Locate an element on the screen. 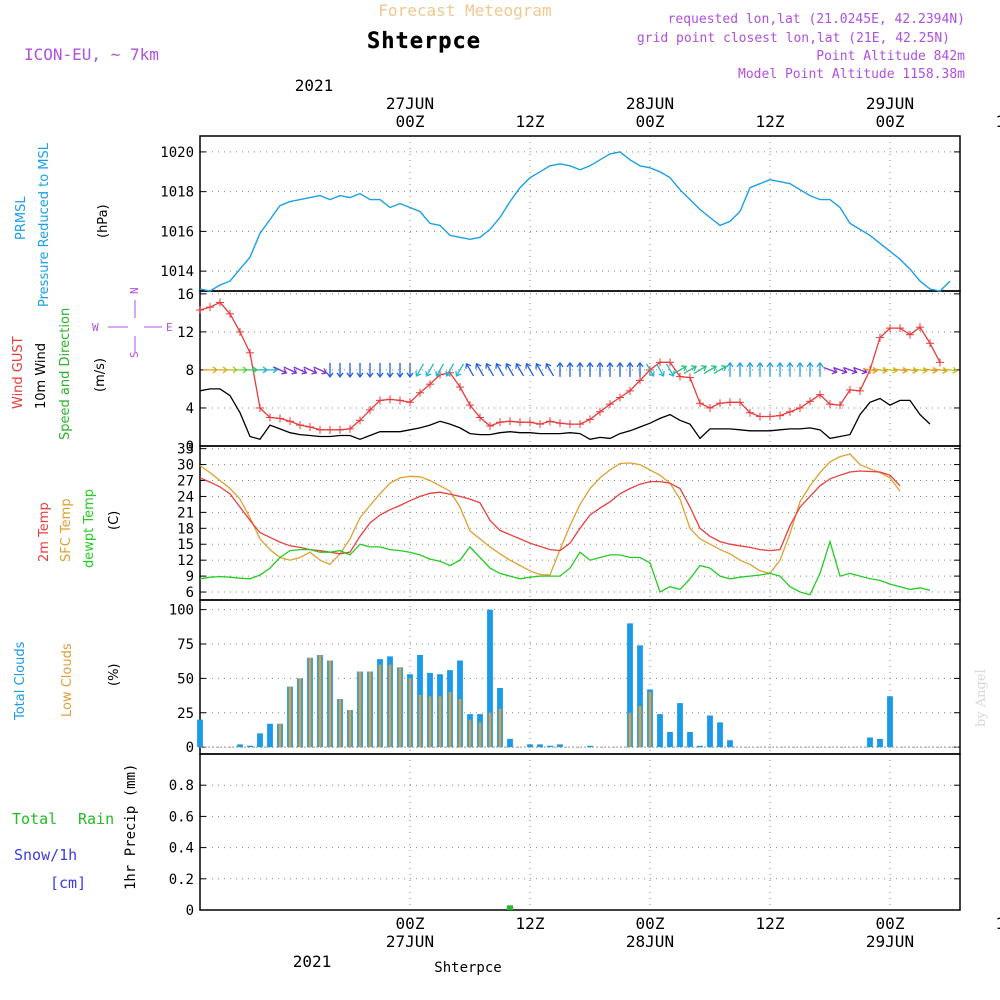  precip-label-snow: Snow/1h is located at coordinates (45, 855).